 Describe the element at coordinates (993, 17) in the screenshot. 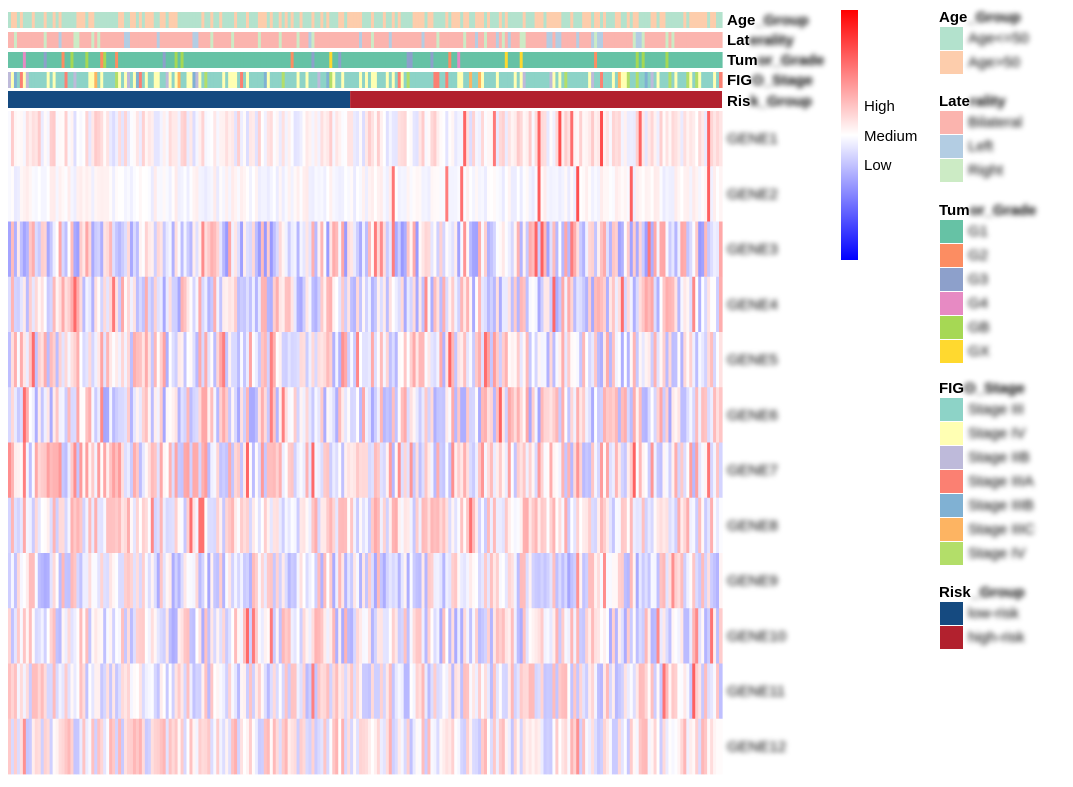

I see `legend-title-obscured: _Group` at that location.